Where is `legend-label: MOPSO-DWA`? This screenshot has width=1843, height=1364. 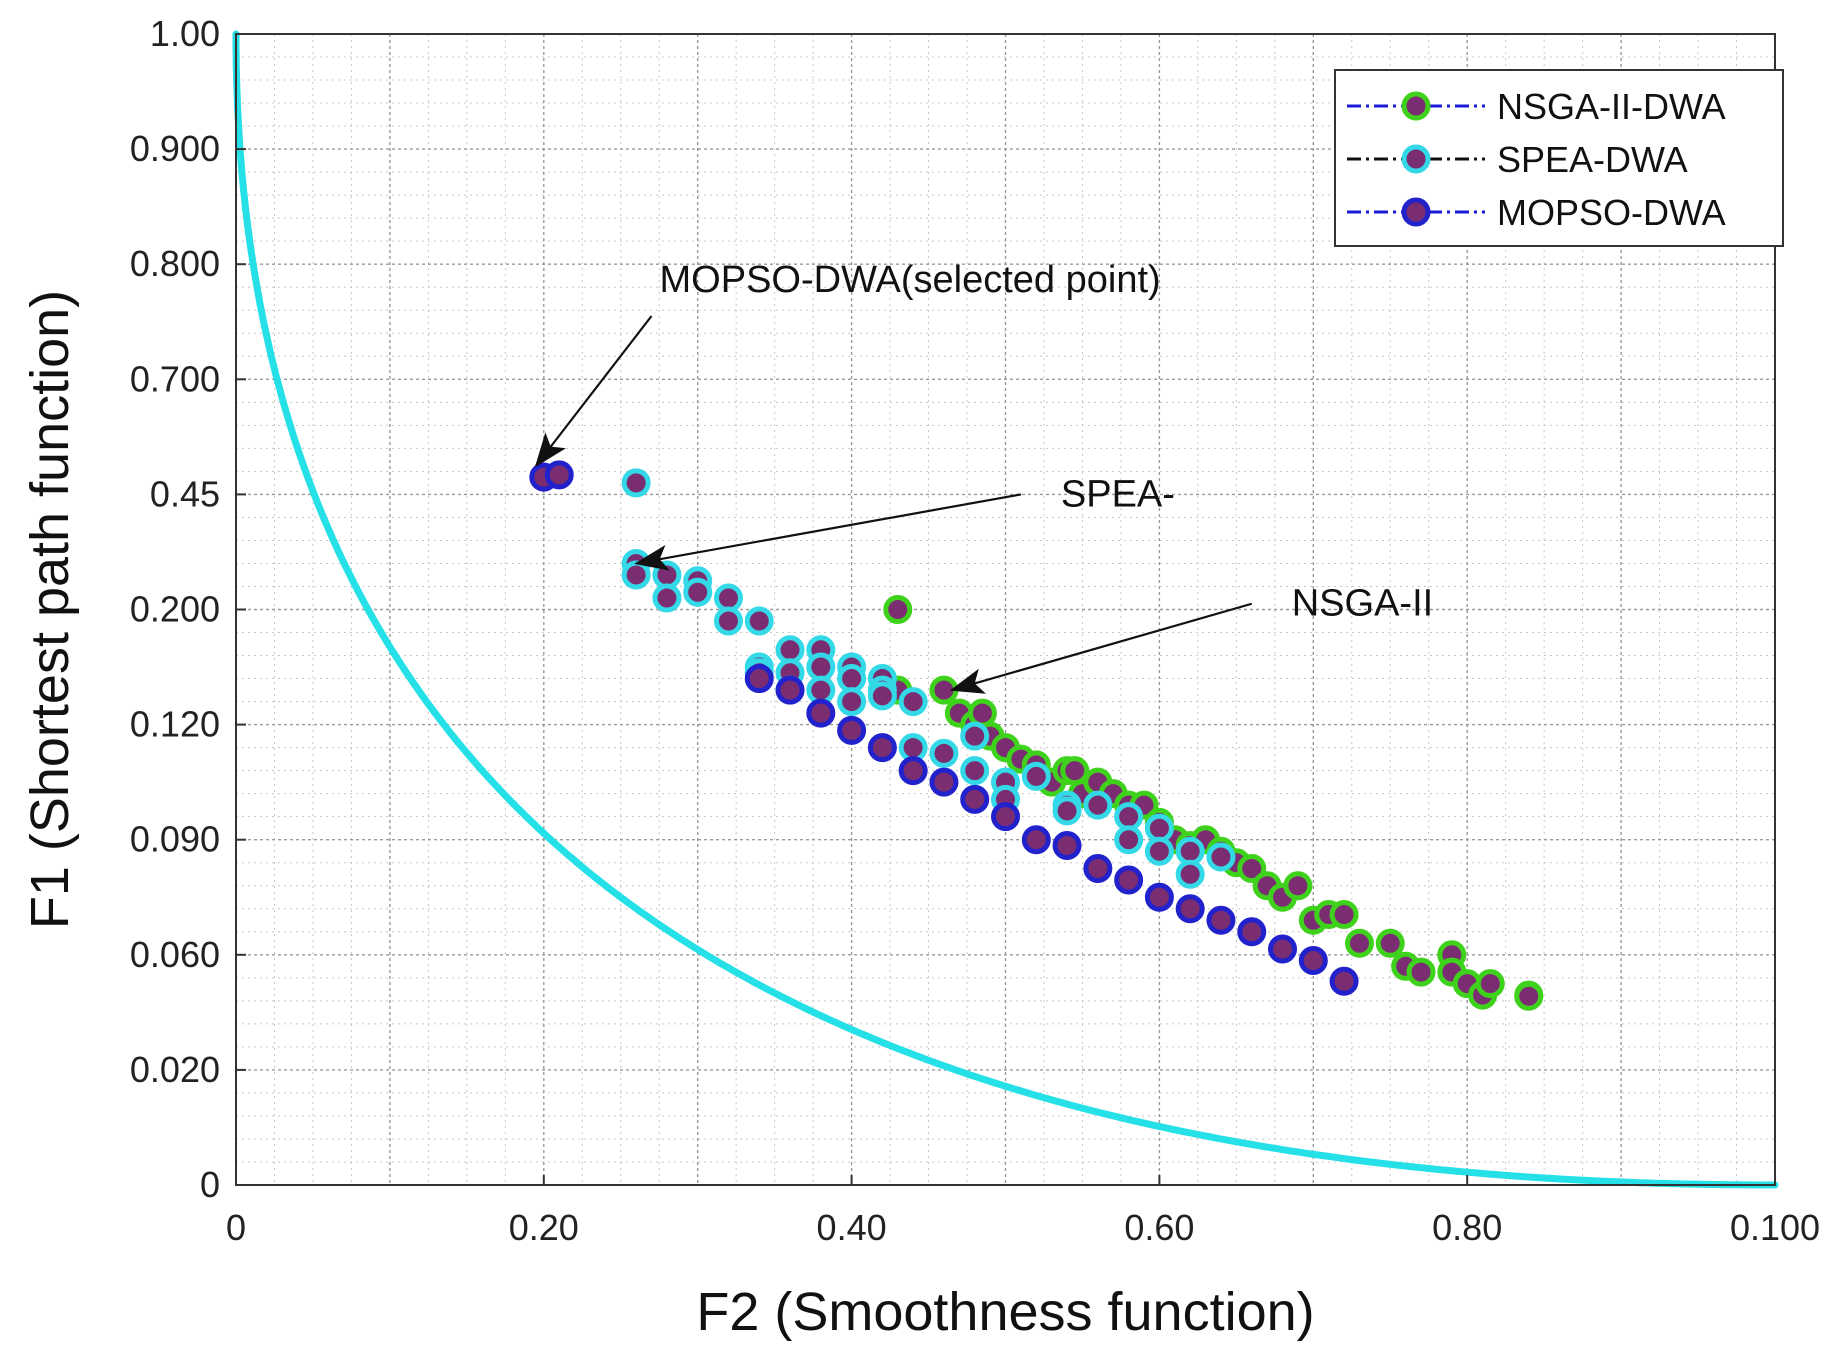 legend-label: MOPSO-DWA is located at coordinates (1611, 212).